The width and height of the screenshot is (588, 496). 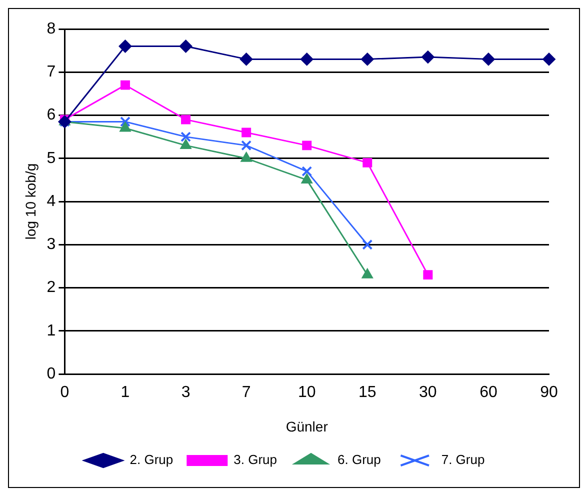 I want to click on y-tick-label: 8, so click(x=51, y=29).